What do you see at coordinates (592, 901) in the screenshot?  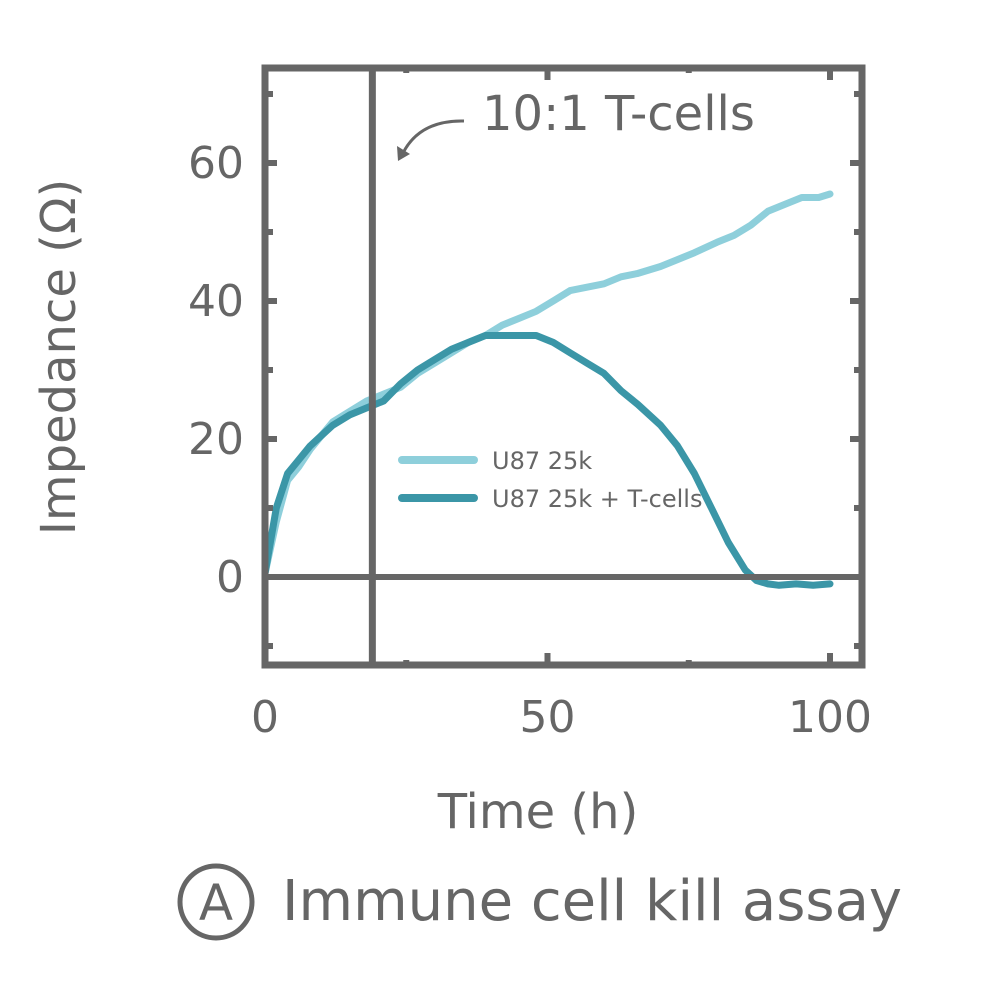 I see `caption-text: Immune cell kill assay` at bounding box center [592, 901].